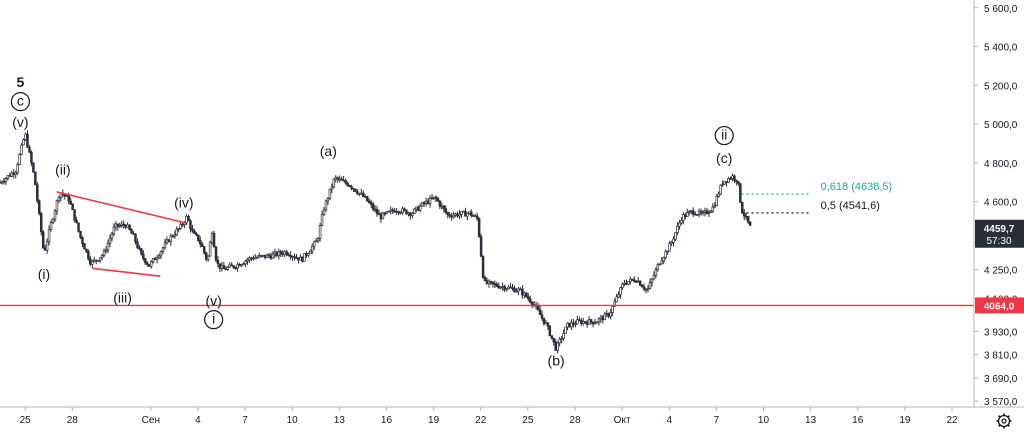 Image resolution: width=1024 pixels, height=442 pixels. I want to click on time-tick-label: 13, so click(340, 420).